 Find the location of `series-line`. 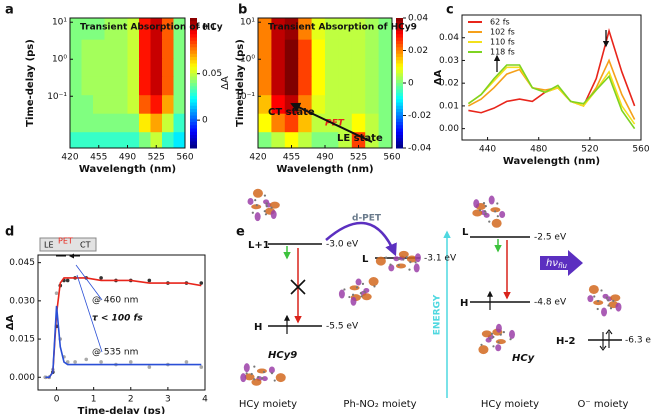

series-line is located at coordinates (123, 342).